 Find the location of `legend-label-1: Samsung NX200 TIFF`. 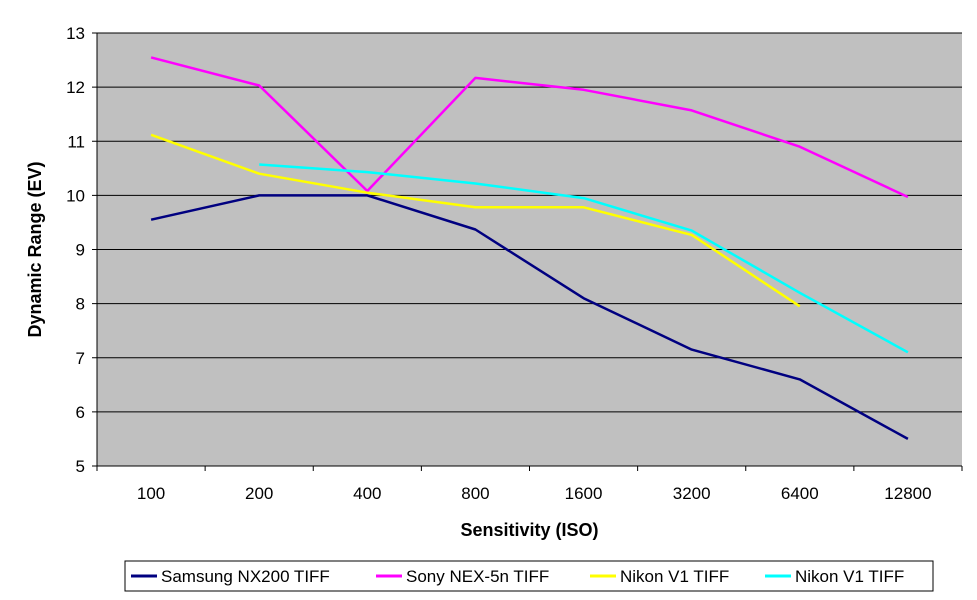

legend-label-1: Samsung NX200 TIFF is located at coordinates (245, 576).